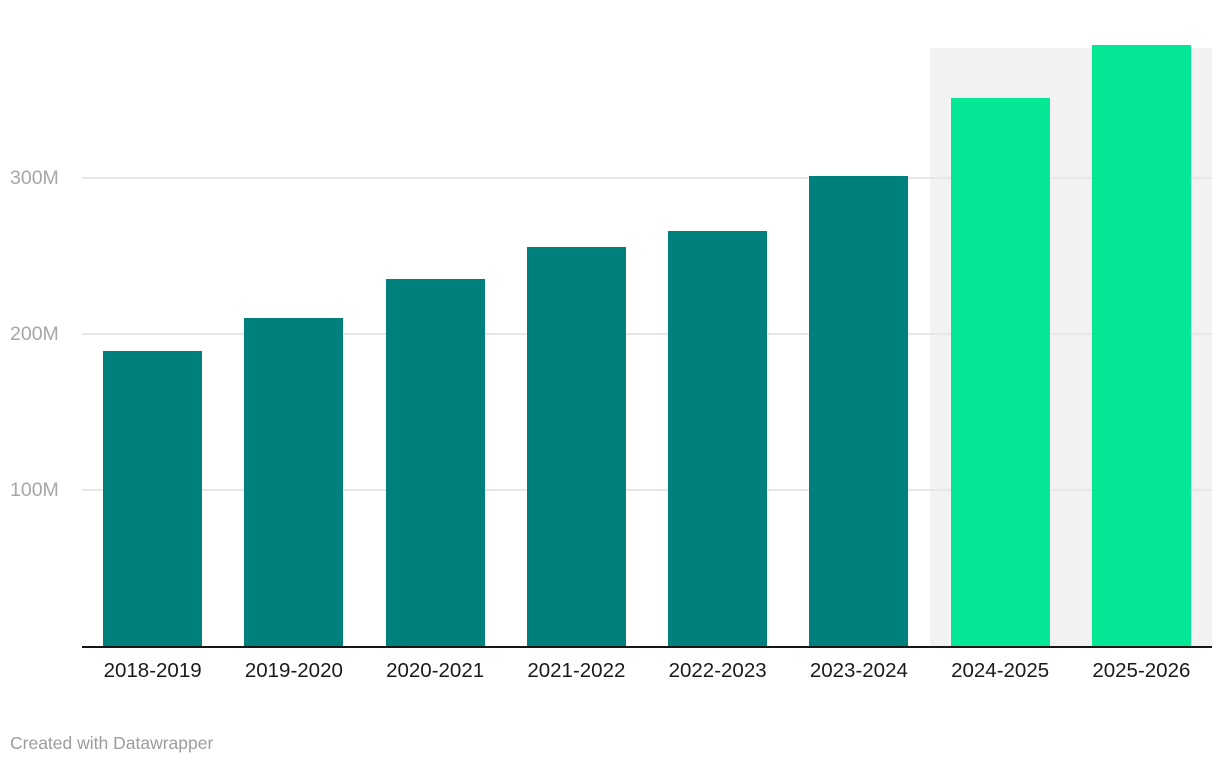 The height and width of the screenshot is (768, 1220). I want to click on y-axis-tick-label: 300M, so click(34, 178).